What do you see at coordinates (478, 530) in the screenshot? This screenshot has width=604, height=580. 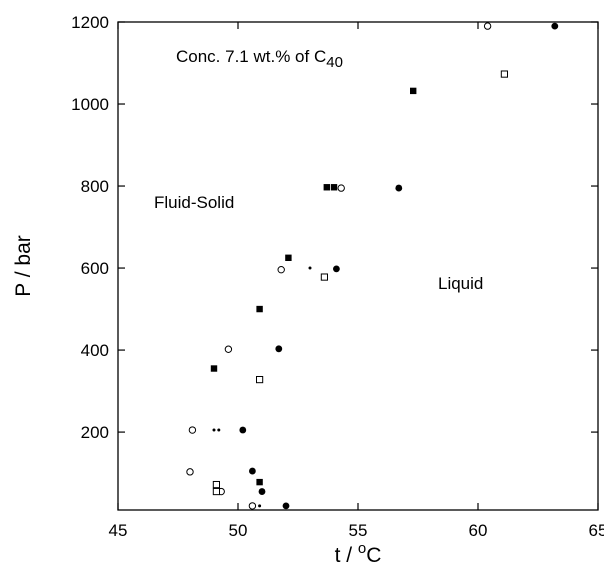 I see `x-tick-label: 60` at bounding box center [478, 530].